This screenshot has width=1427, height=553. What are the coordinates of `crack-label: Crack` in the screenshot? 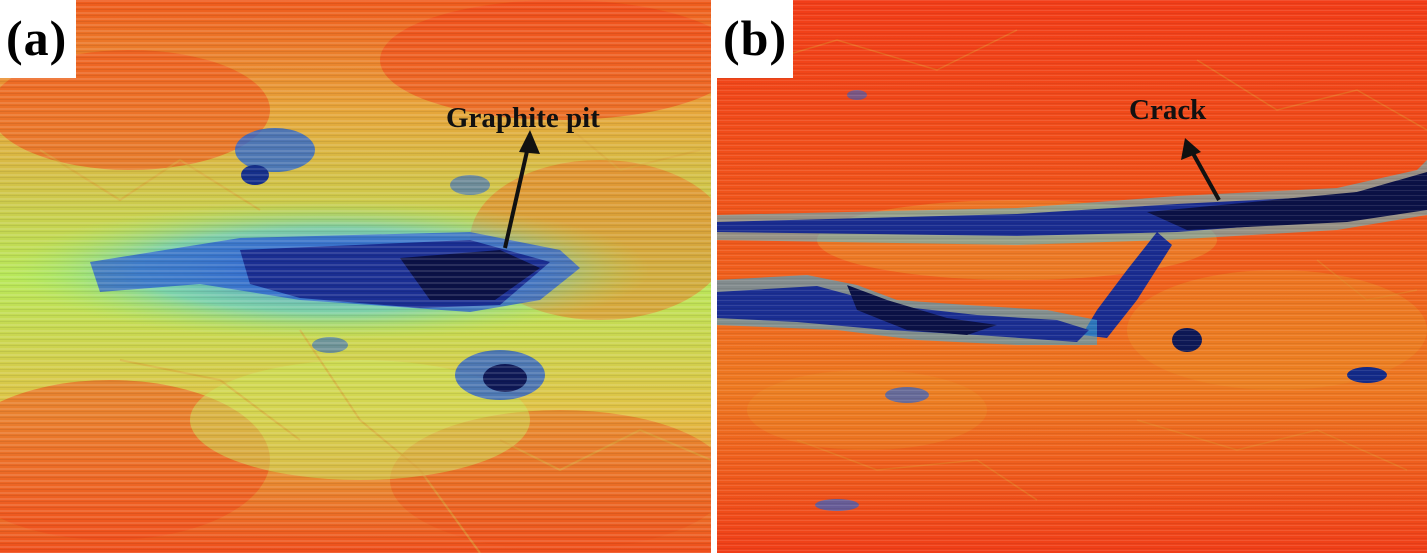 It's located at (1168, 110).